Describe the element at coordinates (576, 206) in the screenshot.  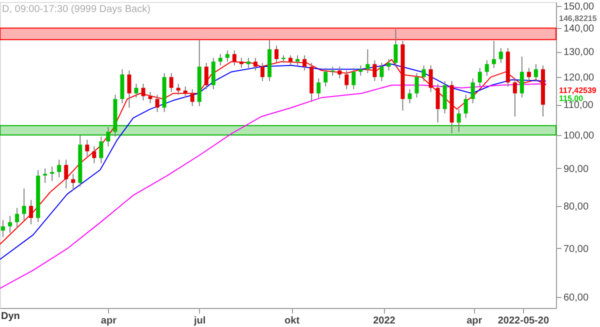
I see `y-tick-label: 80,00` at that location.